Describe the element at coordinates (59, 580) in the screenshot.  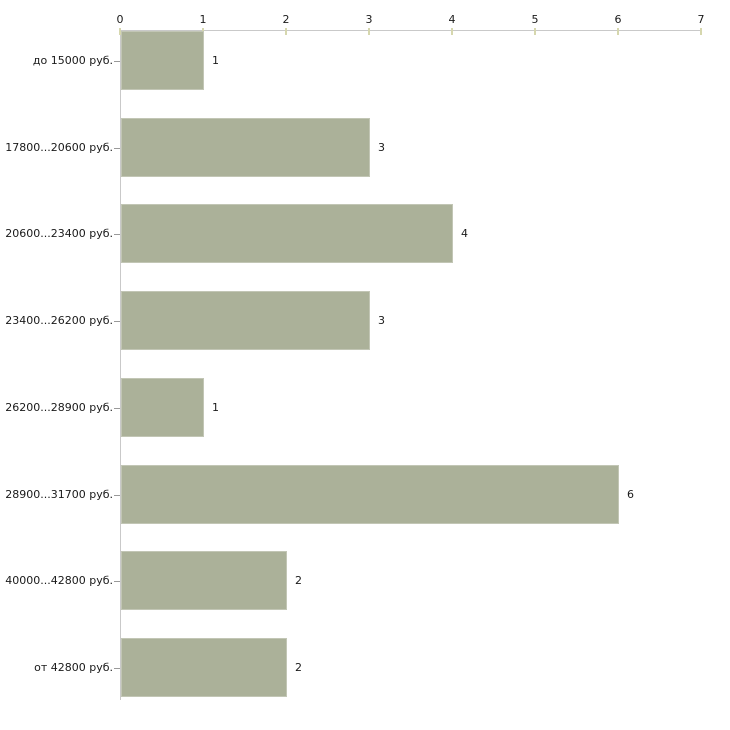
I see `category-label: 40000...42800 руб.` at that location.